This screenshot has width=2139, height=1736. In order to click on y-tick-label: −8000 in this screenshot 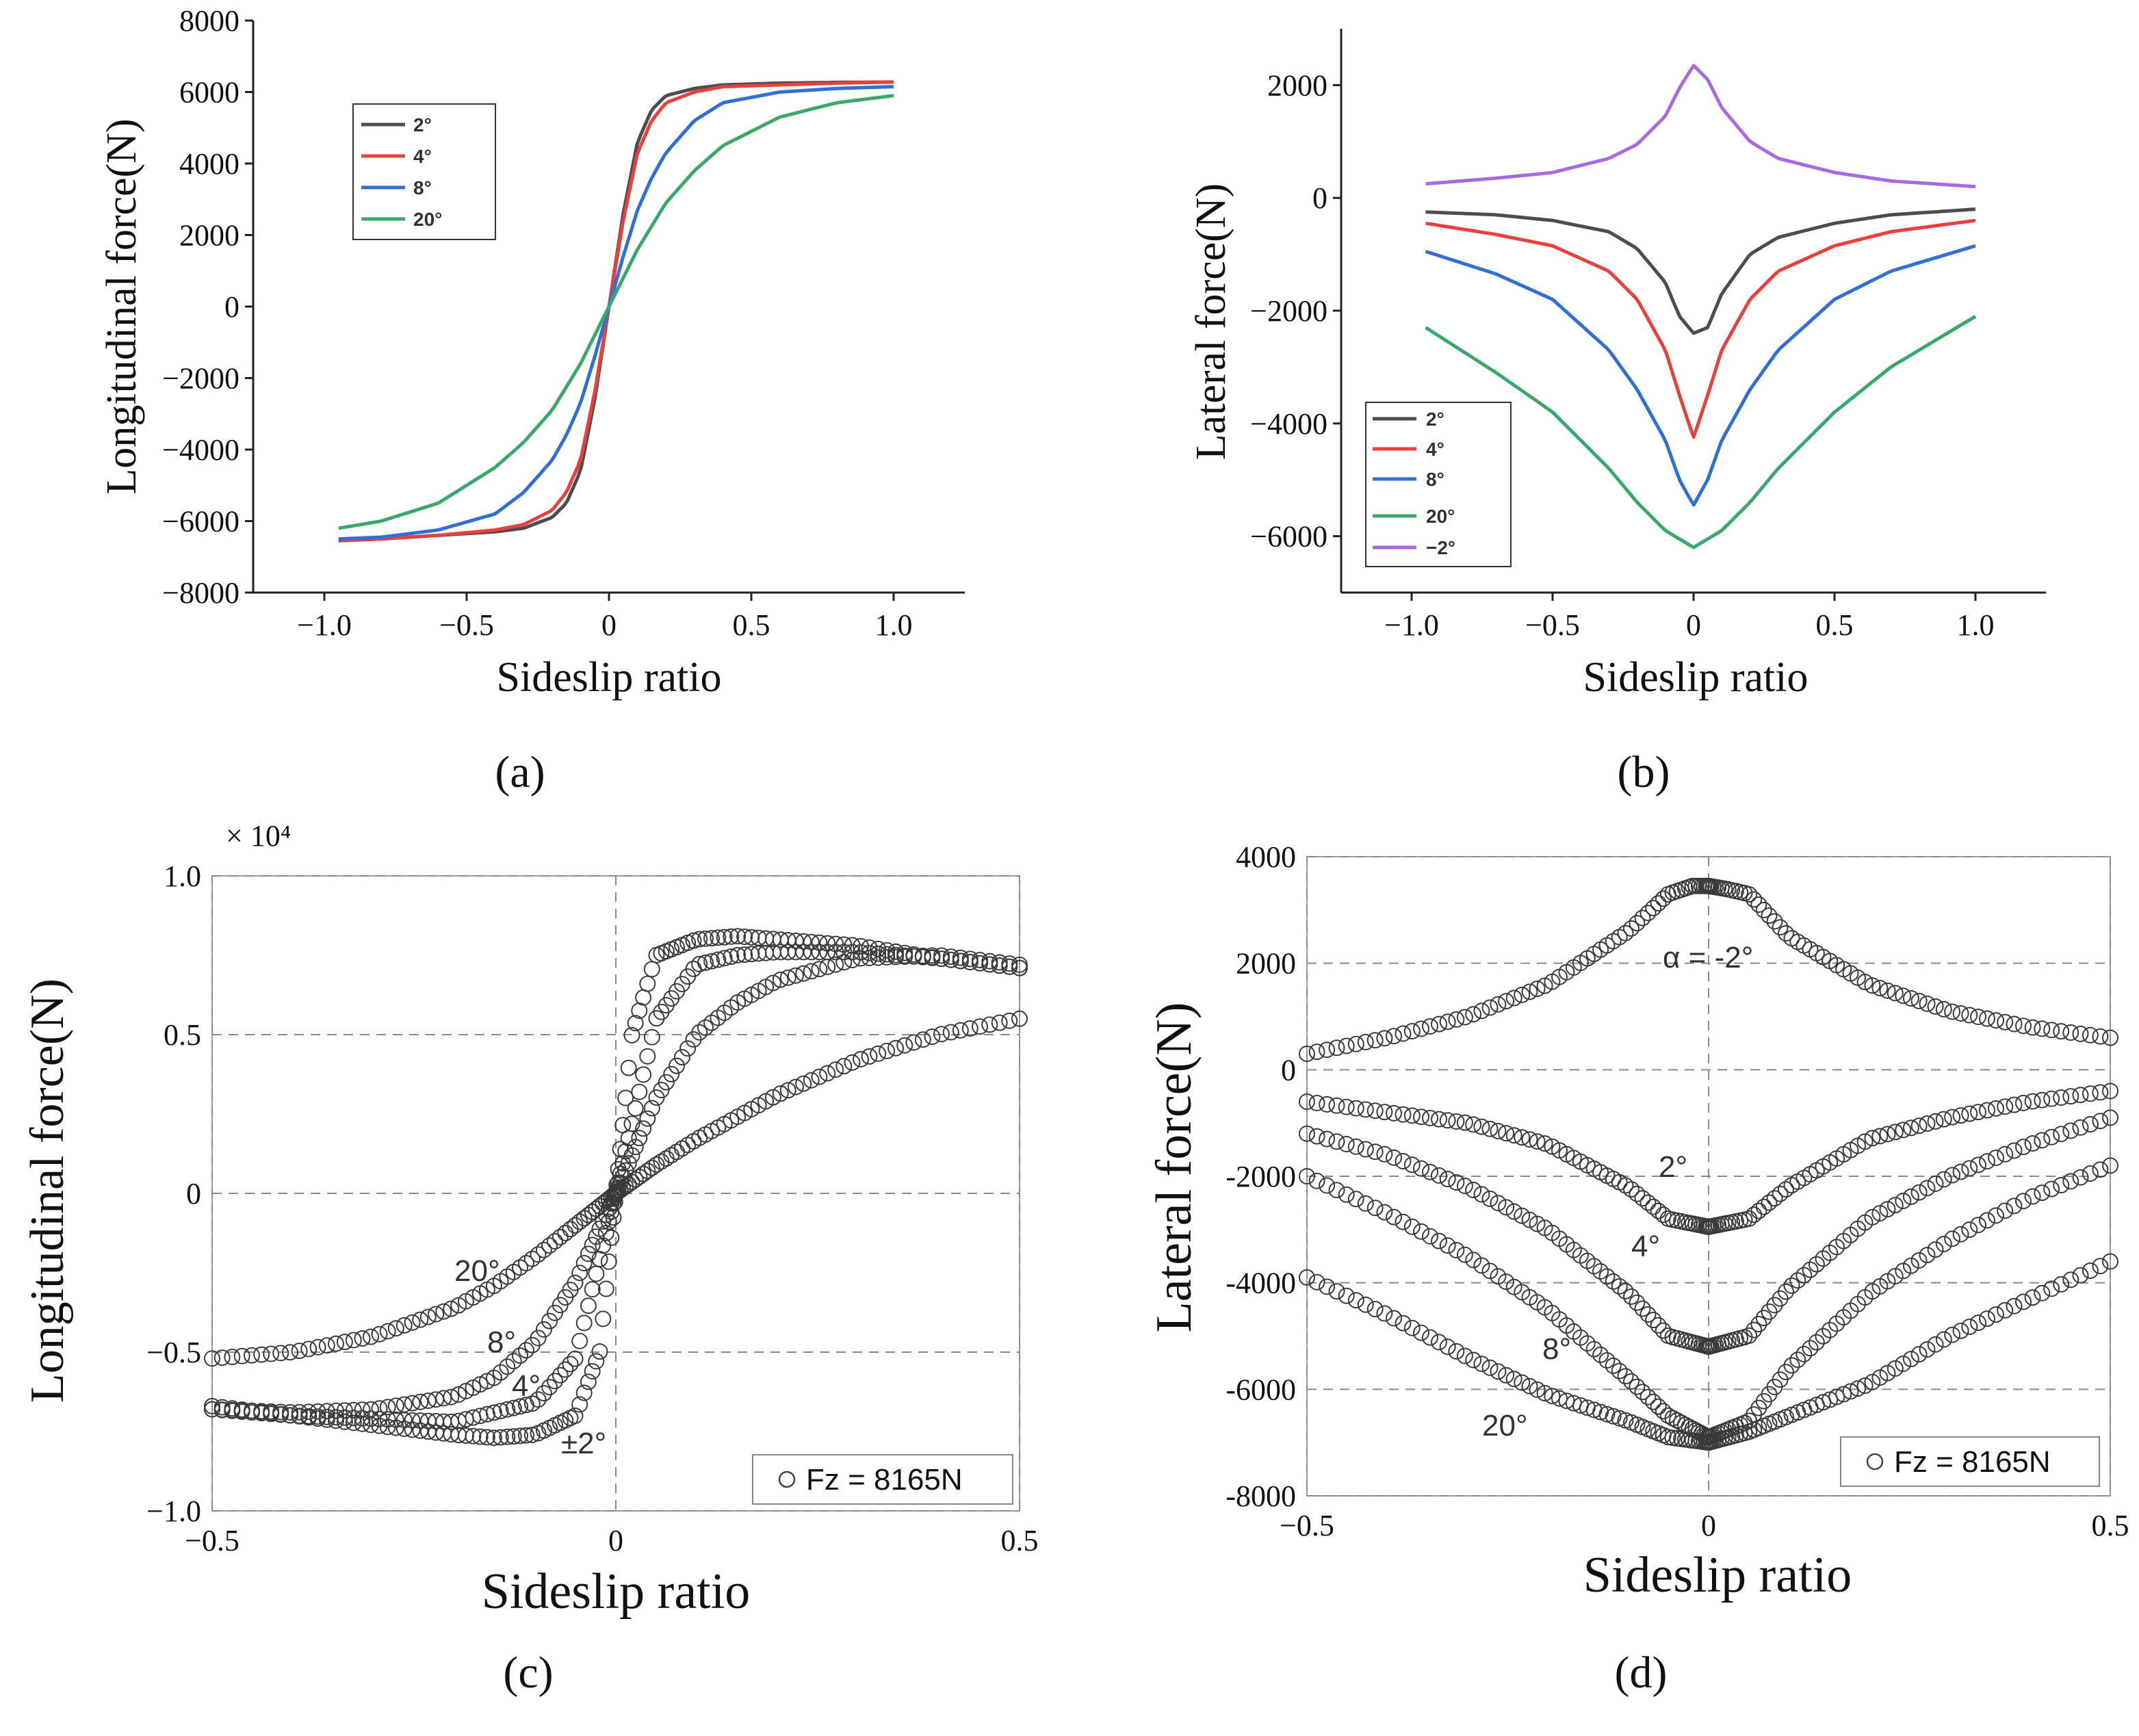, I will do `click(200, 593)`.